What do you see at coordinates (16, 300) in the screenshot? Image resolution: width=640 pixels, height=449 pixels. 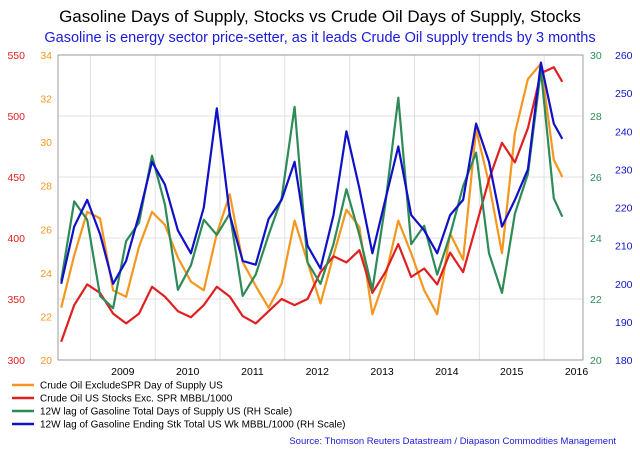 I see `left-outer-tick-label: 350` at bounding box center [16, 300].